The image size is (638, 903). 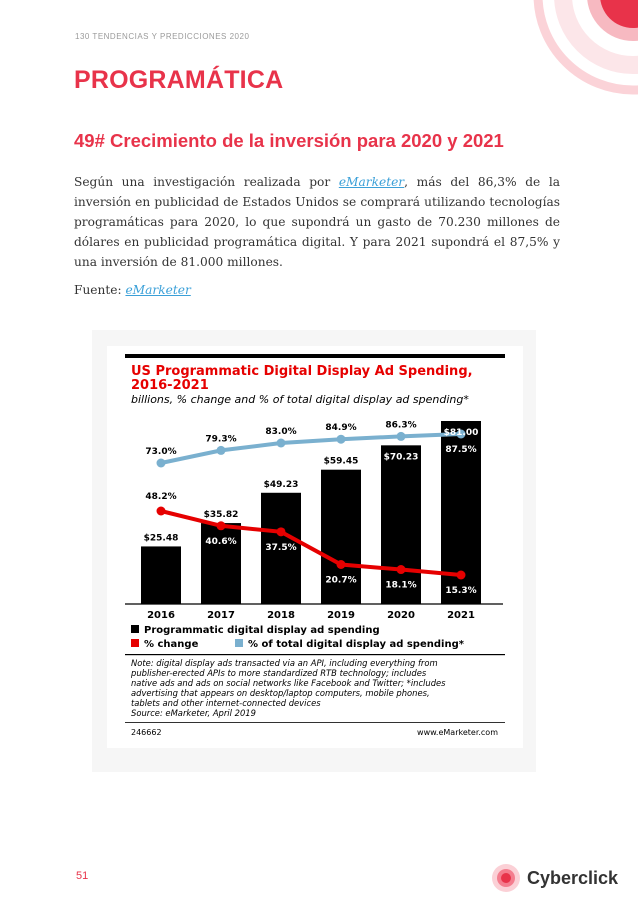 I want to click on source-label: Fuente:, so click(x=100, y=290).